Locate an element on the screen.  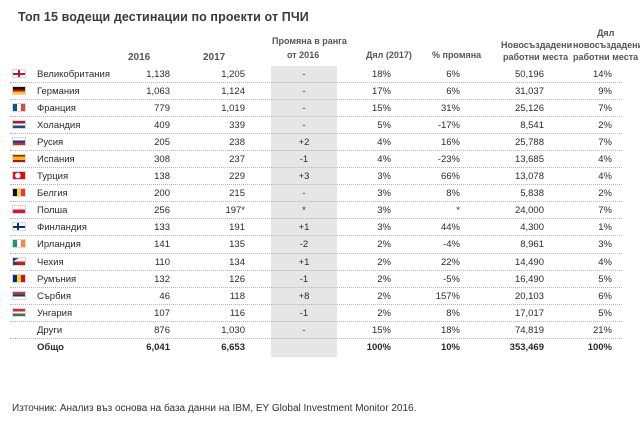
table-row: Франция 779 1,019 - 15% 31% 25,126 7% is located at coordinates (316, 109).